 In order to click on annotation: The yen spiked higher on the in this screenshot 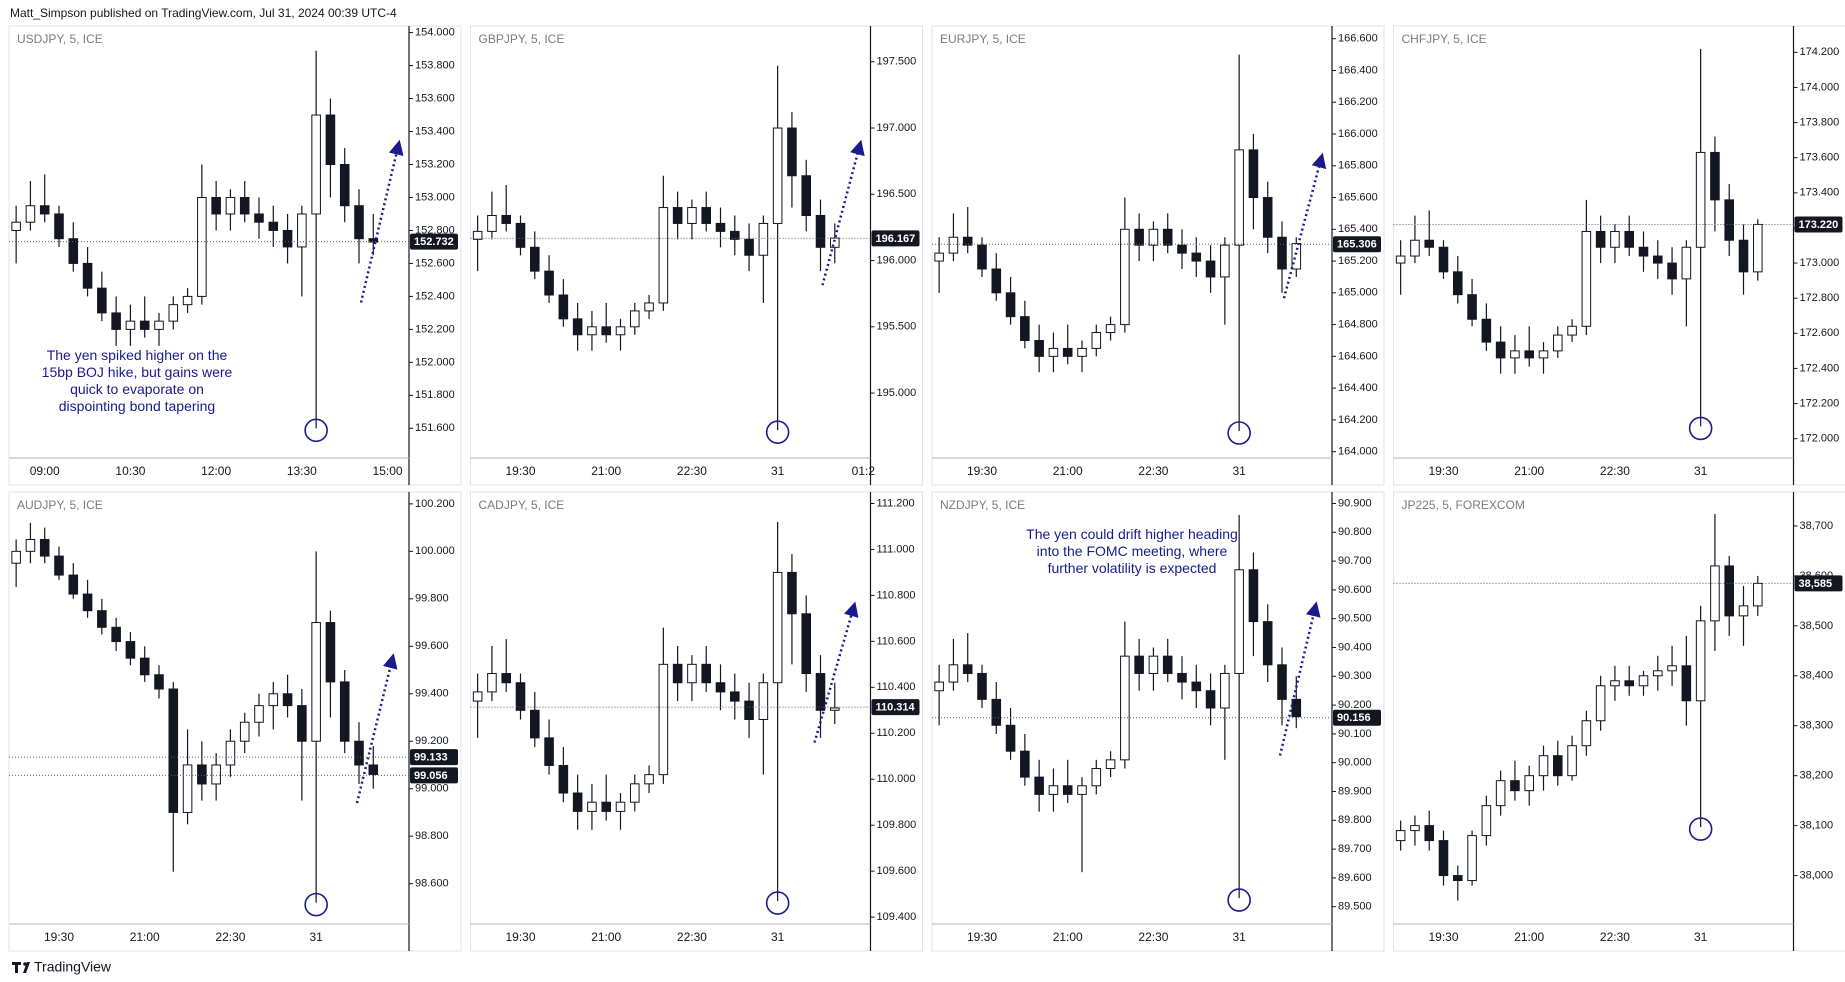, I will do `click(137, 355)`.